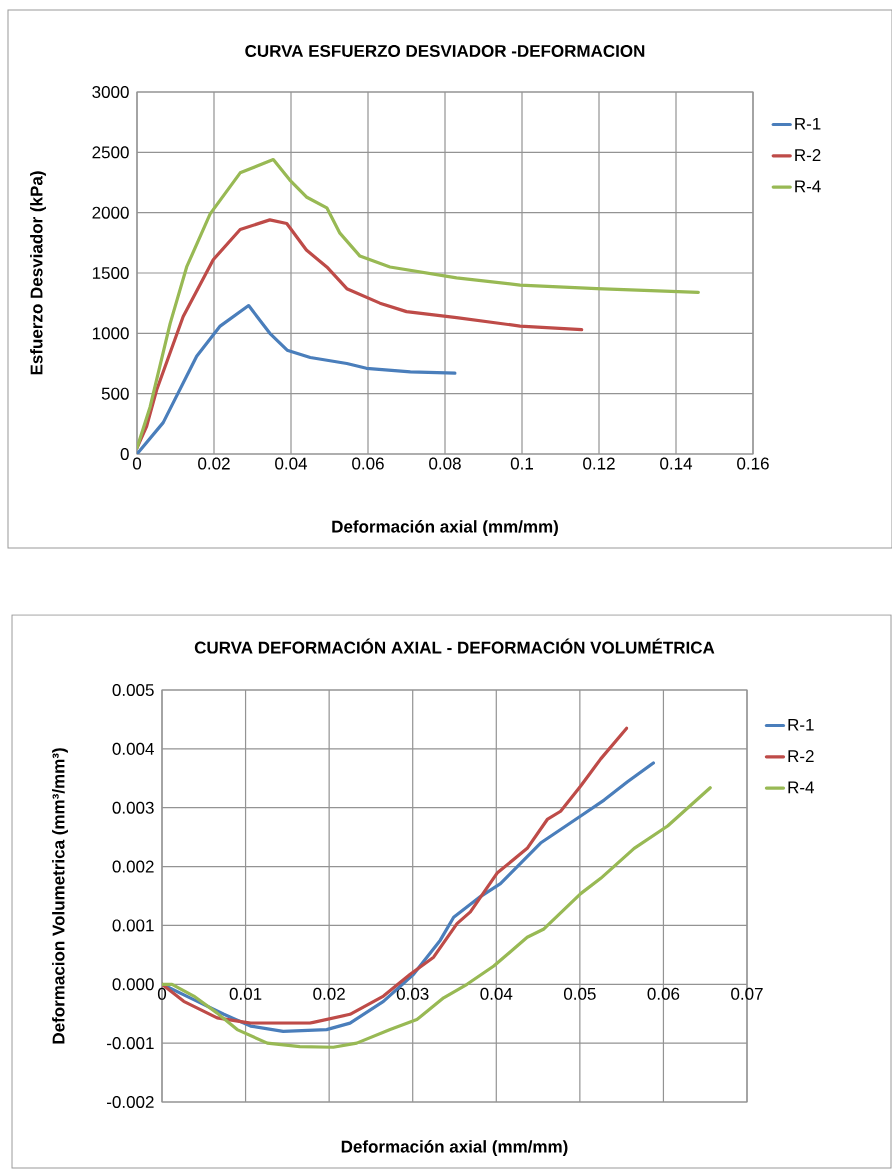 The width and height of the screenshot is (892, 1169). I want to click on x-tick-label: 0.16, so click(753, 463).